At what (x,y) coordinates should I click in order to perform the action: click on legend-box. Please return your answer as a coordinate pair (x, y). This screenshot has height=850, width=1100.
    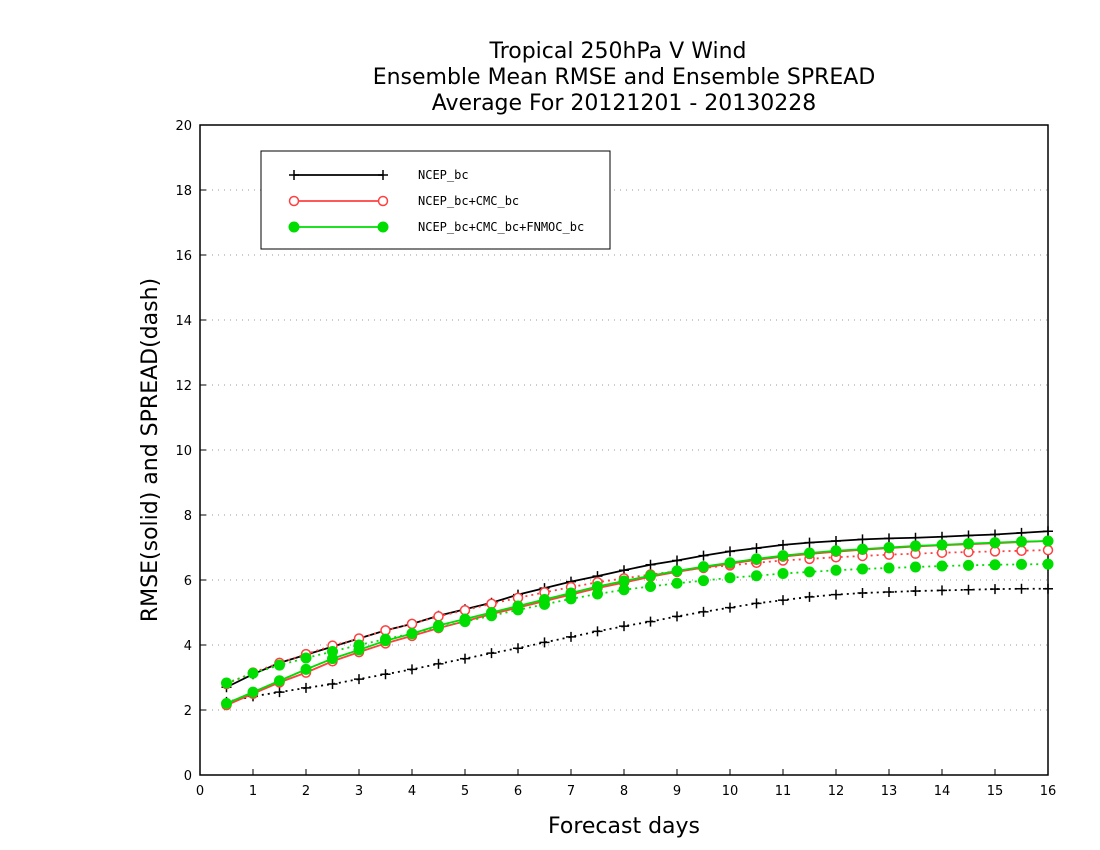
    Looking at the image, I should click on (435, 200).